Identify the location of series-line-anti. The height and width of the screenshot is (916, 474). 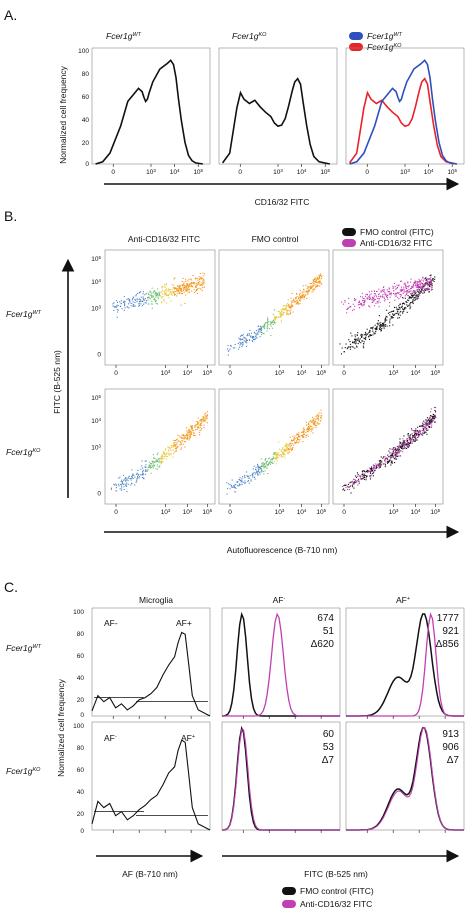
(405, 664).